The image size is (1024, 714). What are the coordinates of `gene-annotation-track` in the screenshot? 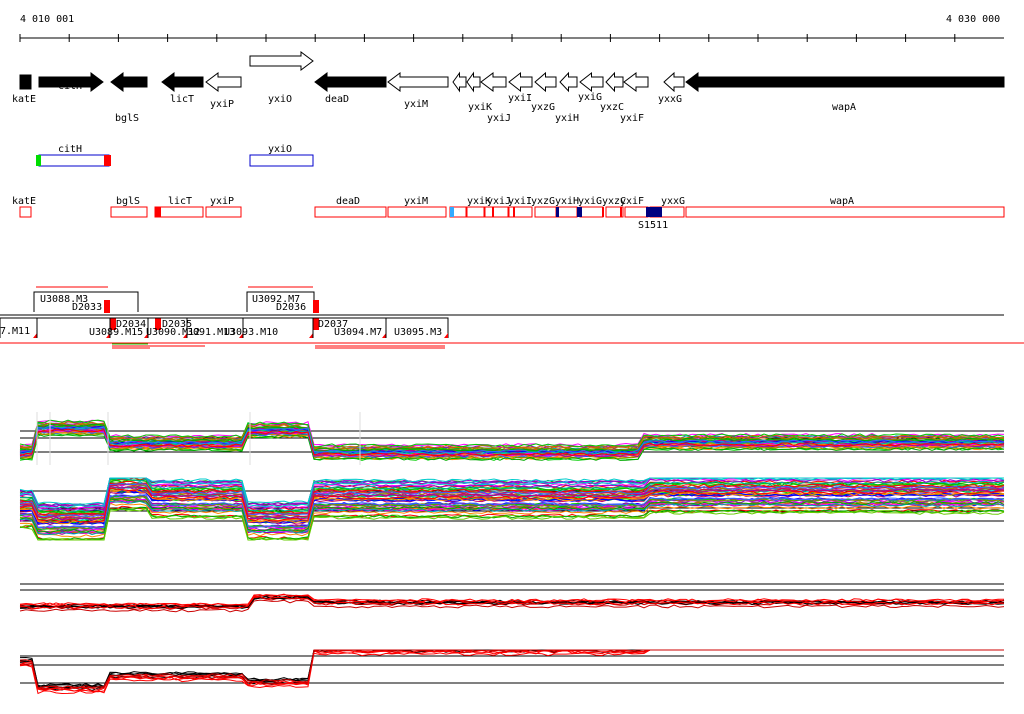 It's located at (512, 72).